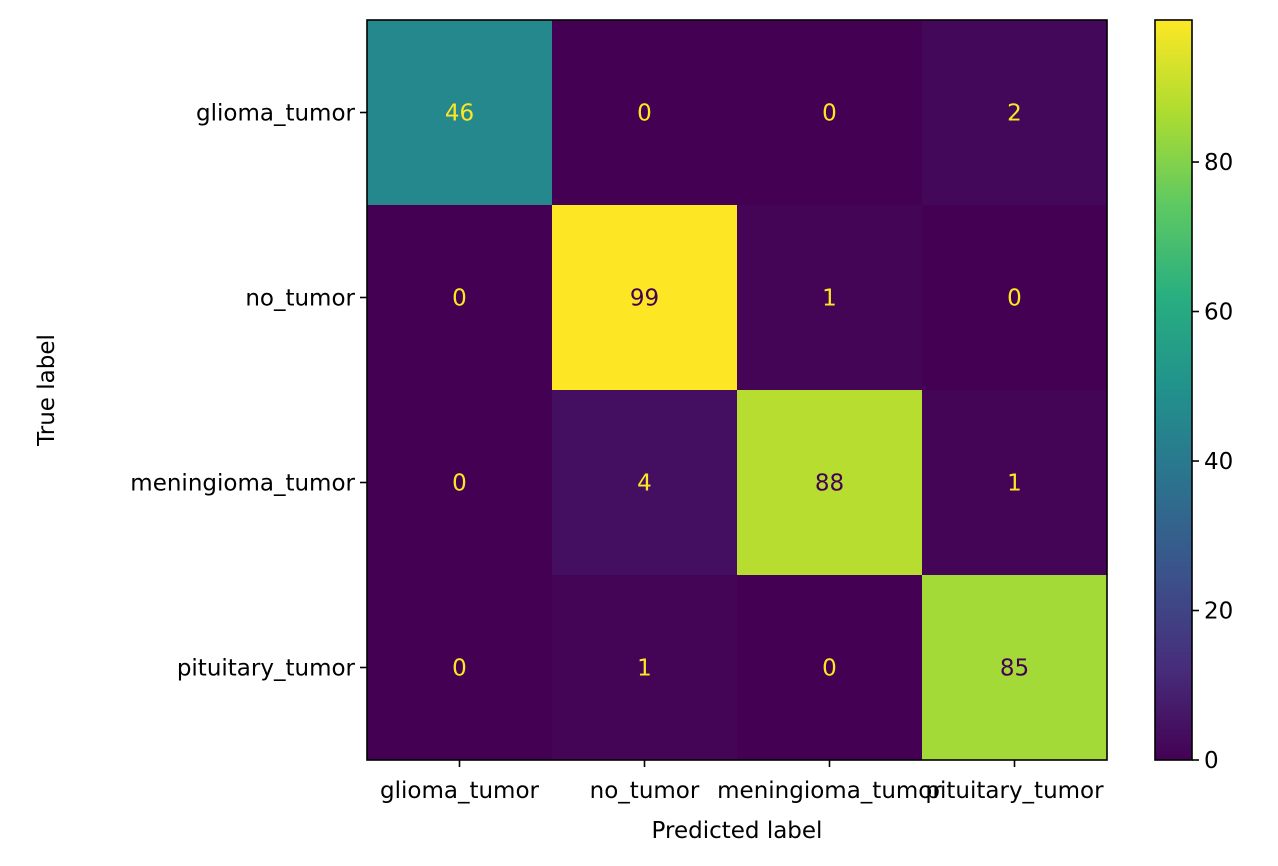 The width and height of the screenshot is (1278, 866). Describe the element at coordinates (300, 299) in the screenshot. I see `y-tick-label: no_tumor` at that location.